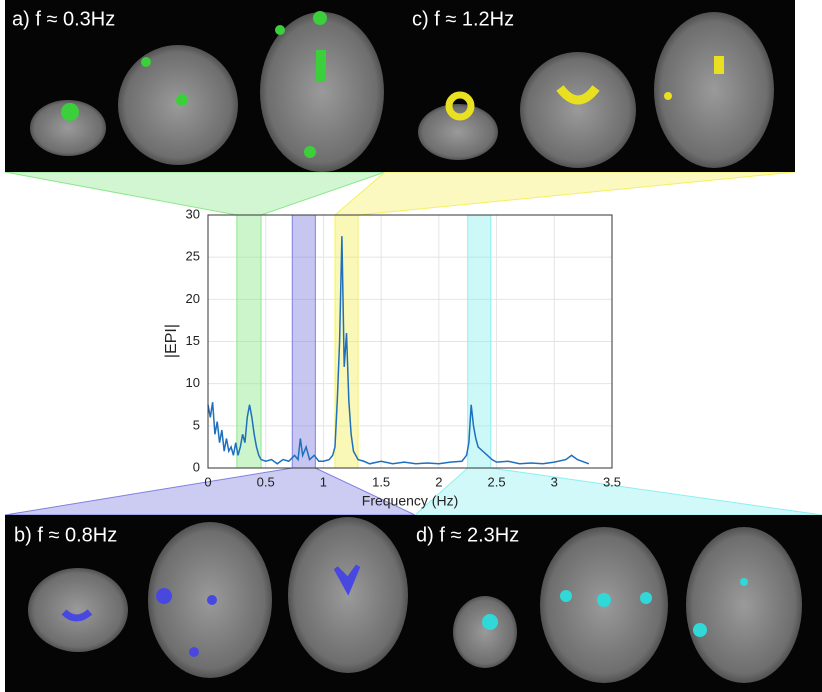 This screenshot has height=692, width=822. I want to click on connector, so click(564, 193).